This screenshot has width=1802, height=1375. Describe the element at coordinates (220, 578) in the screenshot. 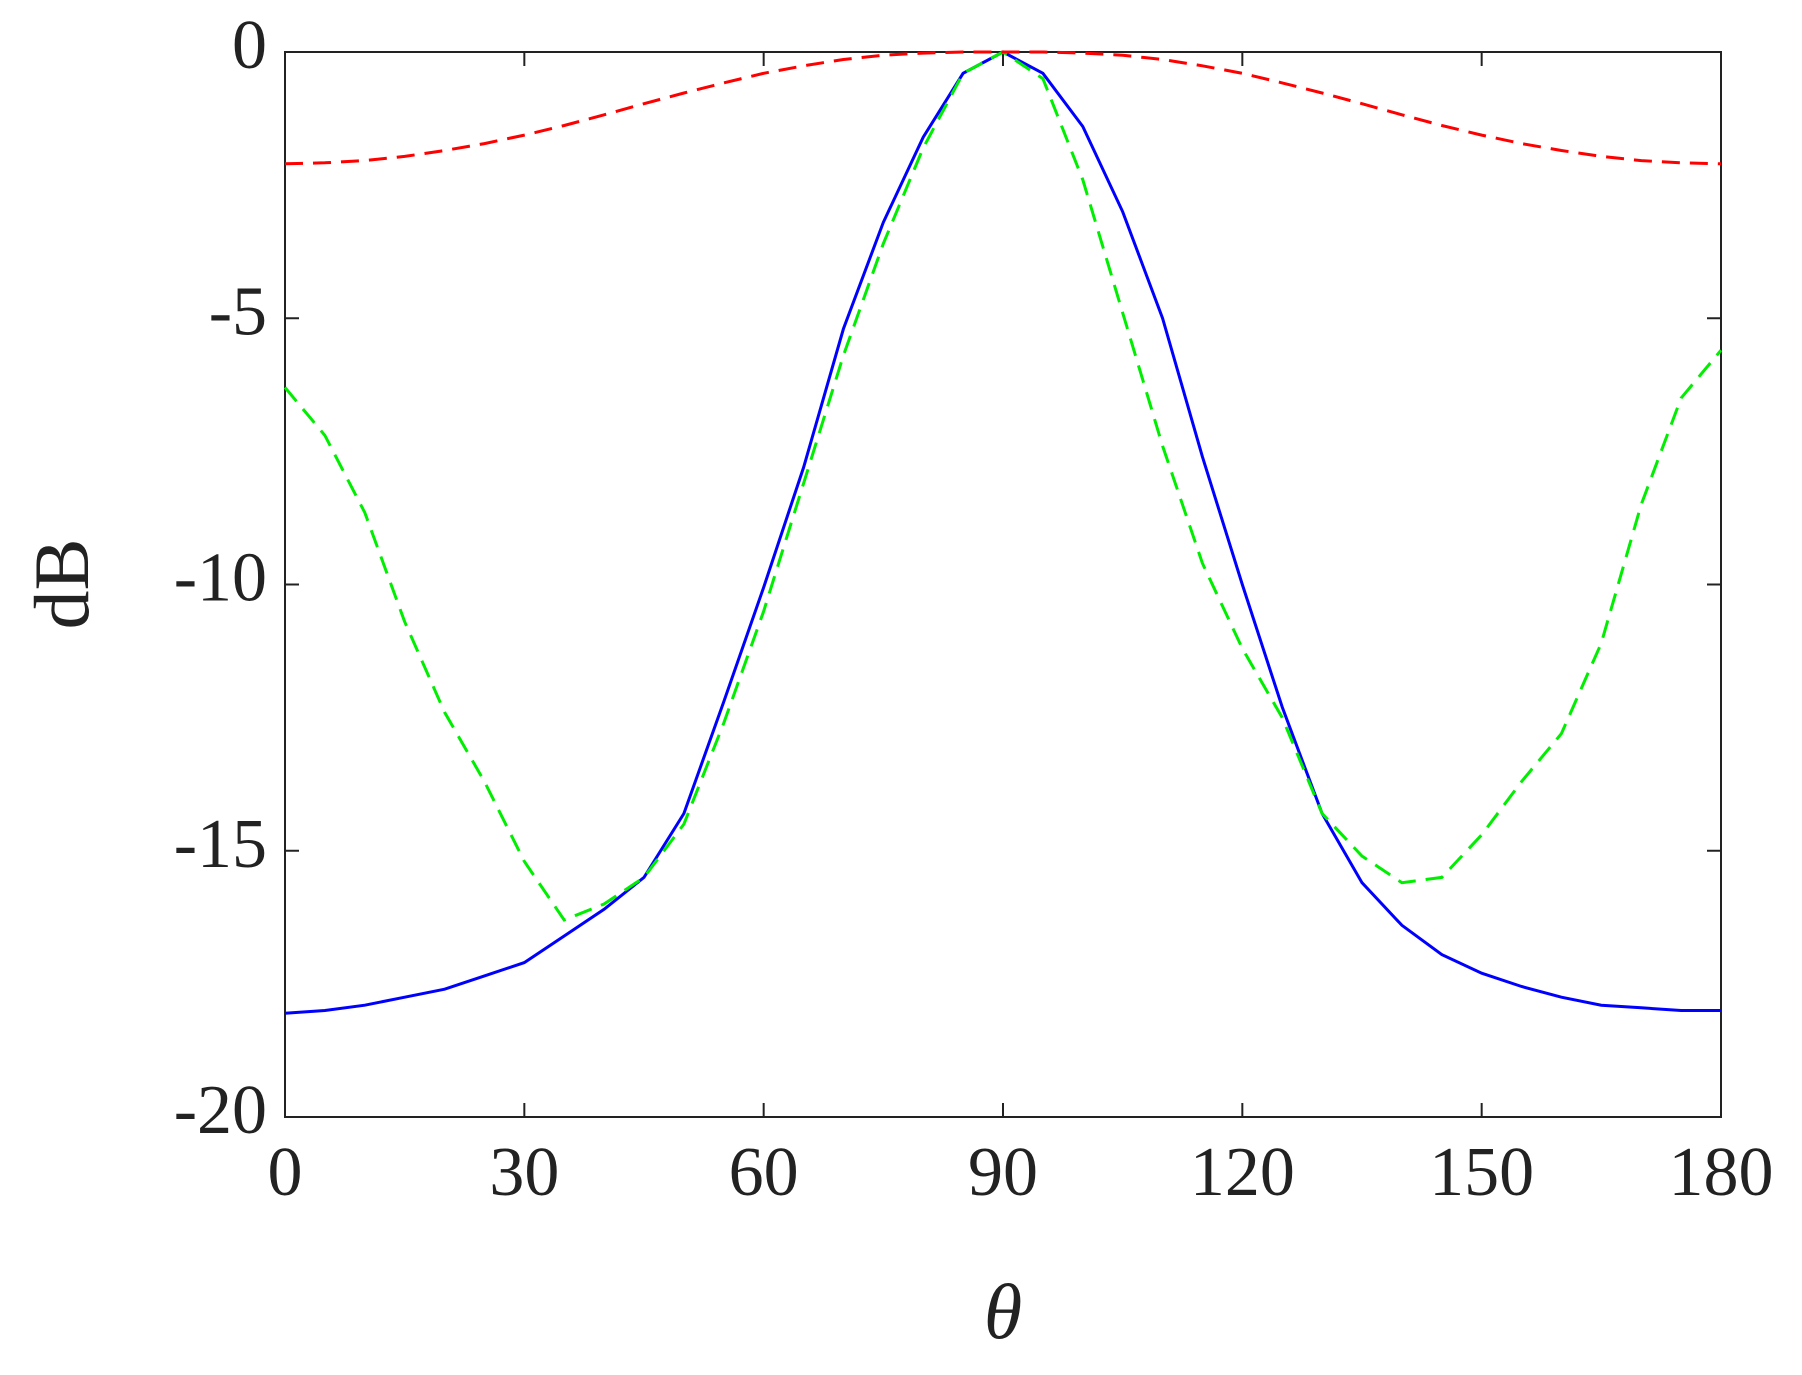

I see `y-tick-label: -10` at that location.